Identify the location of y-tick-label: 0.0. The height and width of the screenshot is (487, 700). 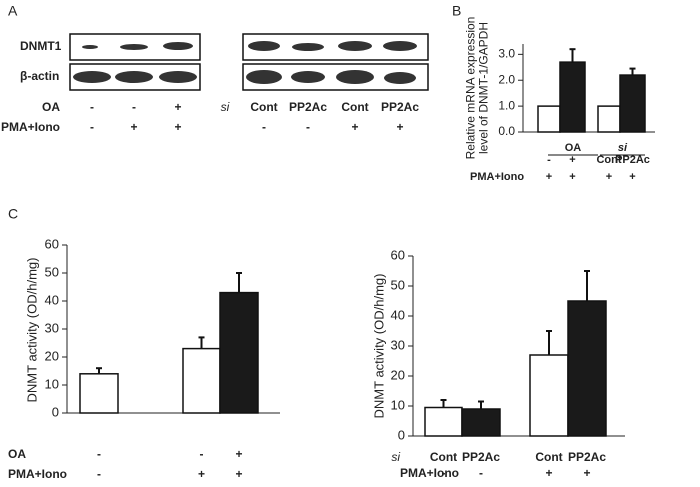
(506, 131).